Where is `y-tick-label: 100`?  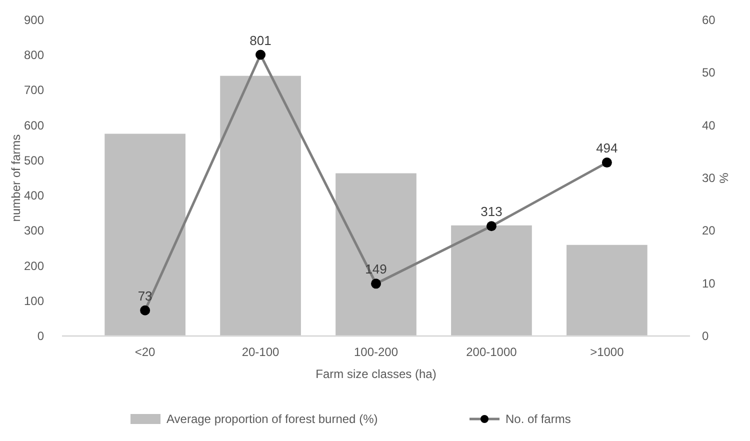
y-tick-label: 100 is located at coordinates (34, 301).